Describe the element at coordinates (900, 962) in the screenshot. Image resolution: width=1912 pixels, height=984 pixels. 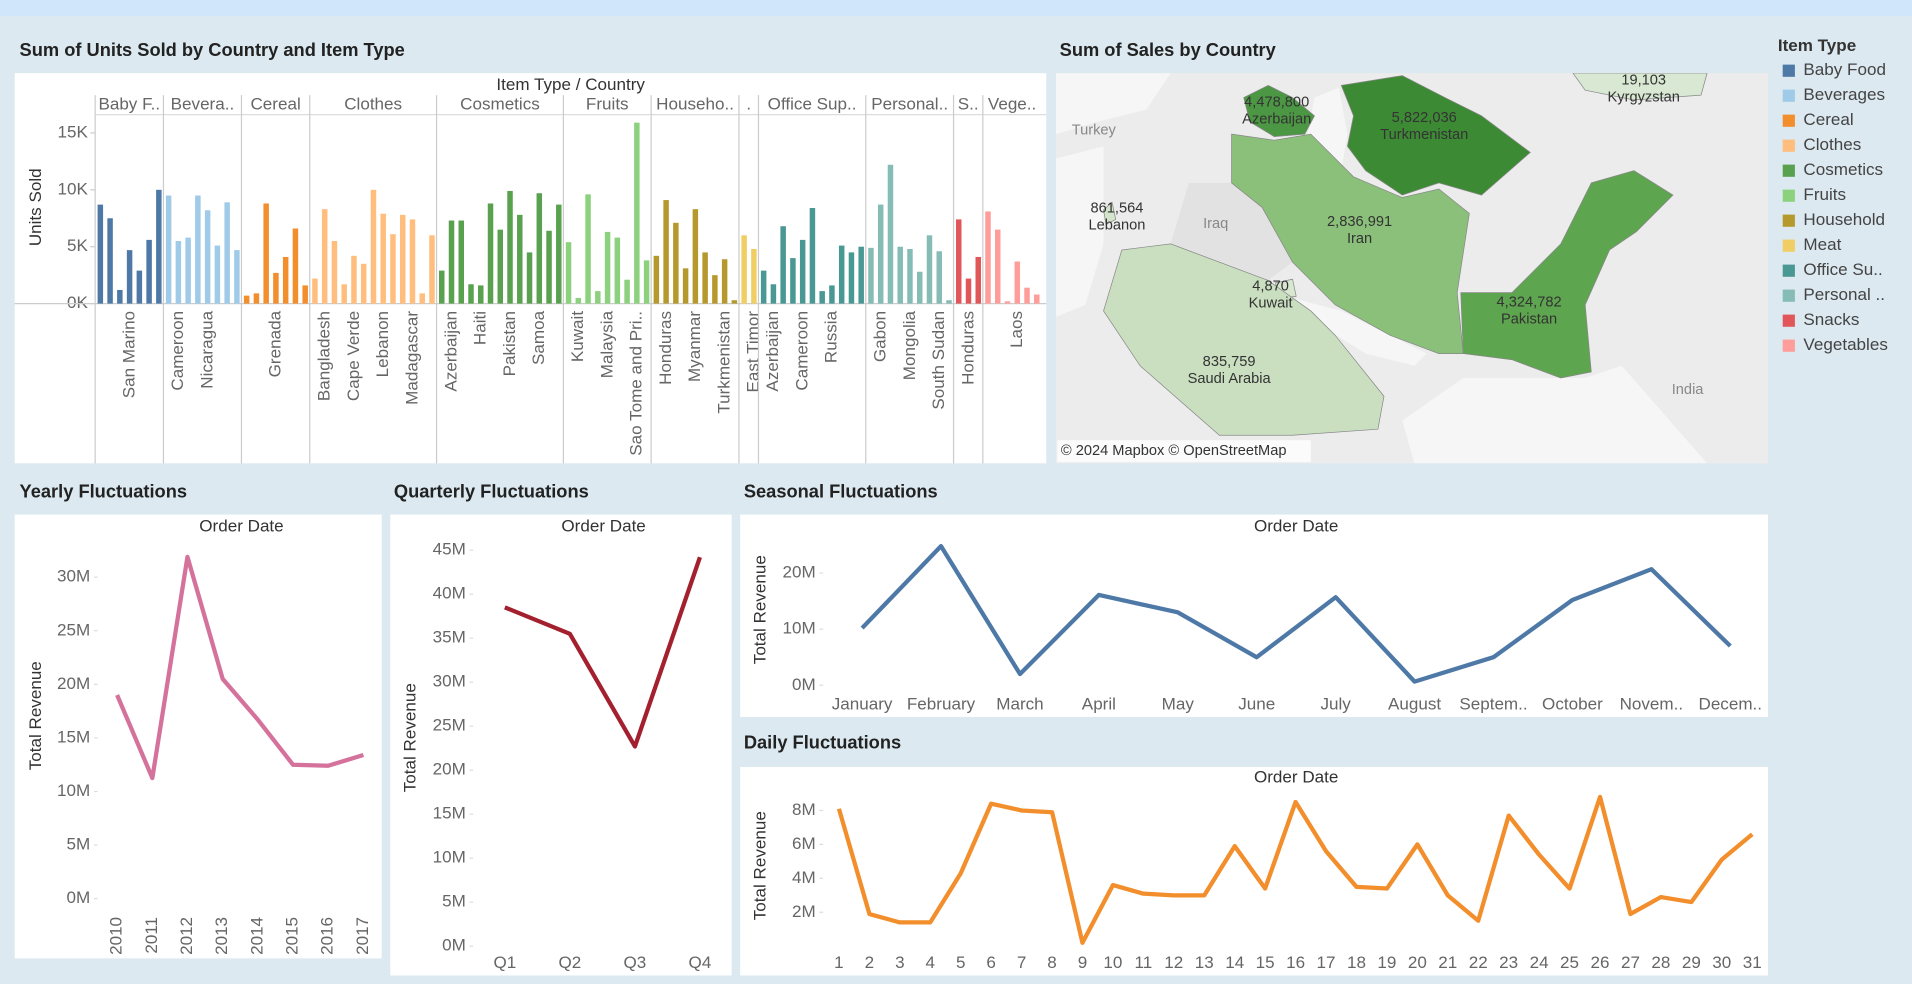
I see `x-tick-label: 3` at that location.